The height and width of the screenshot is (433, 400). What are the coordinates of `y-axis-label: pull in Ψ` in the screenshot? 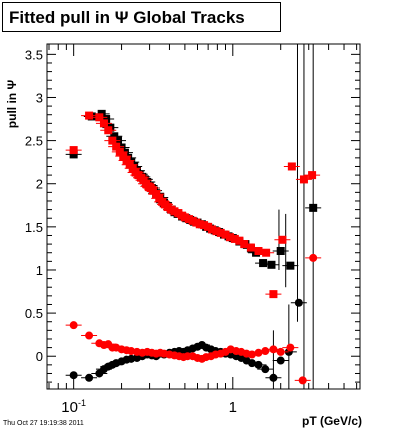 It's located at (12, 104).